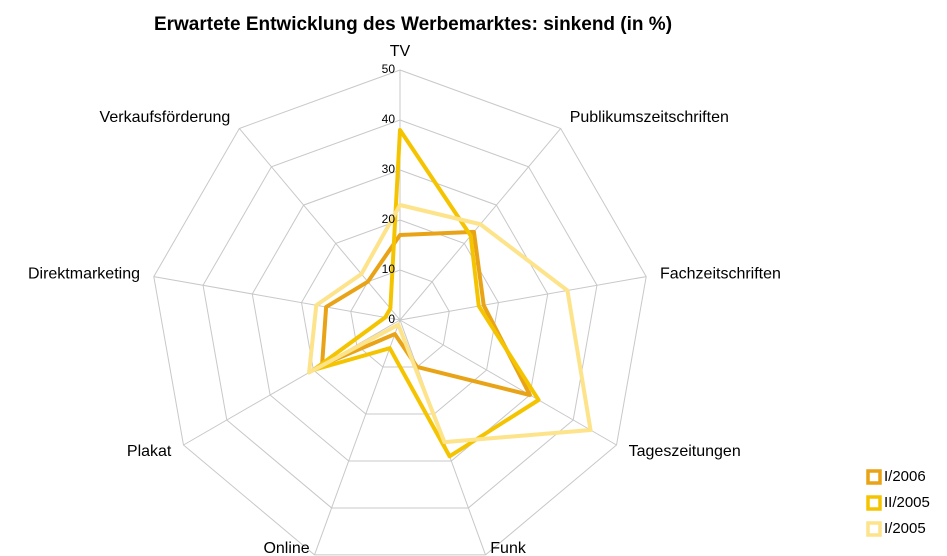 The height and width of the screenshot is (556, 947). What do you see at coordinates (905, 476) in the screenshot?
I see `legend-label: I/2006` at bounding box center [905, 476].